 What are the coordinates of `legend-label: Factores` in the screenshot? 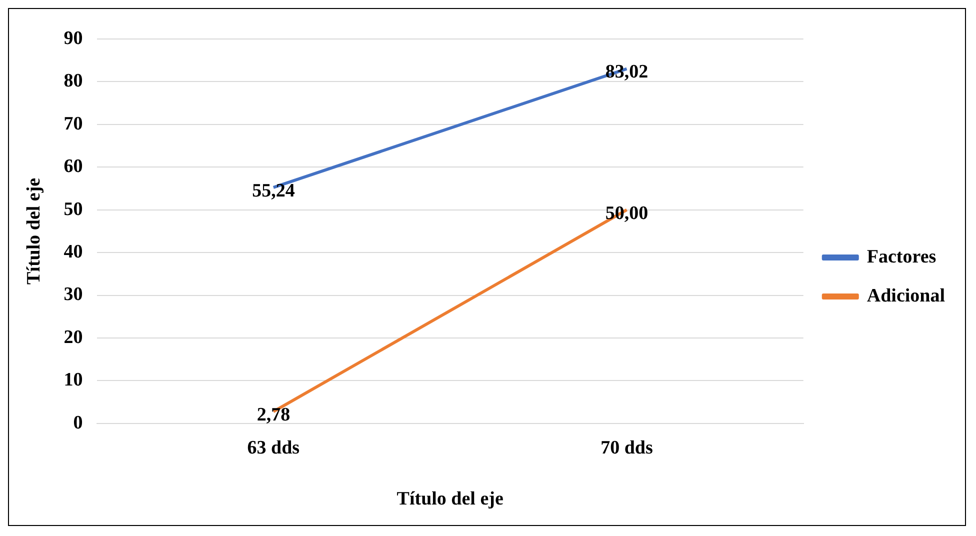 It's located at (901, 257).